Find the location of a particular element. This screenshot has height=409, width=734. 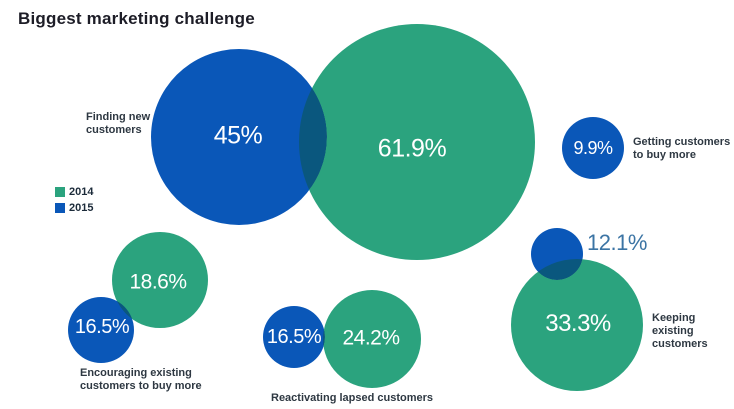

category-label-keeping-existing: Keeping existing customers is located at coordinates (680, 331).